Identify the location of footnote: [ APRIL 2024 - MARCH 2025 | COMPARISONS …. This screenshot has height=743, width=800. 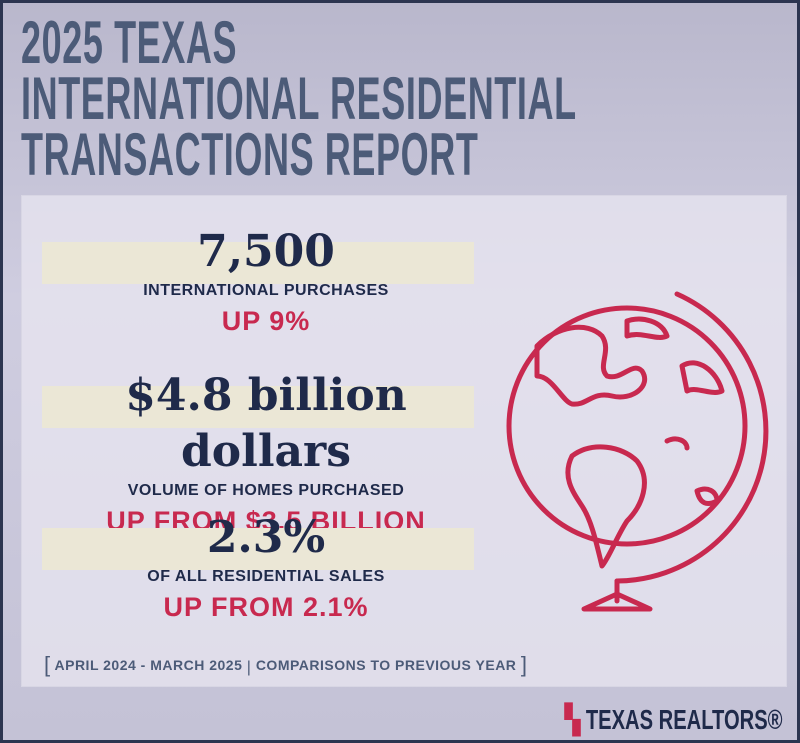
(286, 664).